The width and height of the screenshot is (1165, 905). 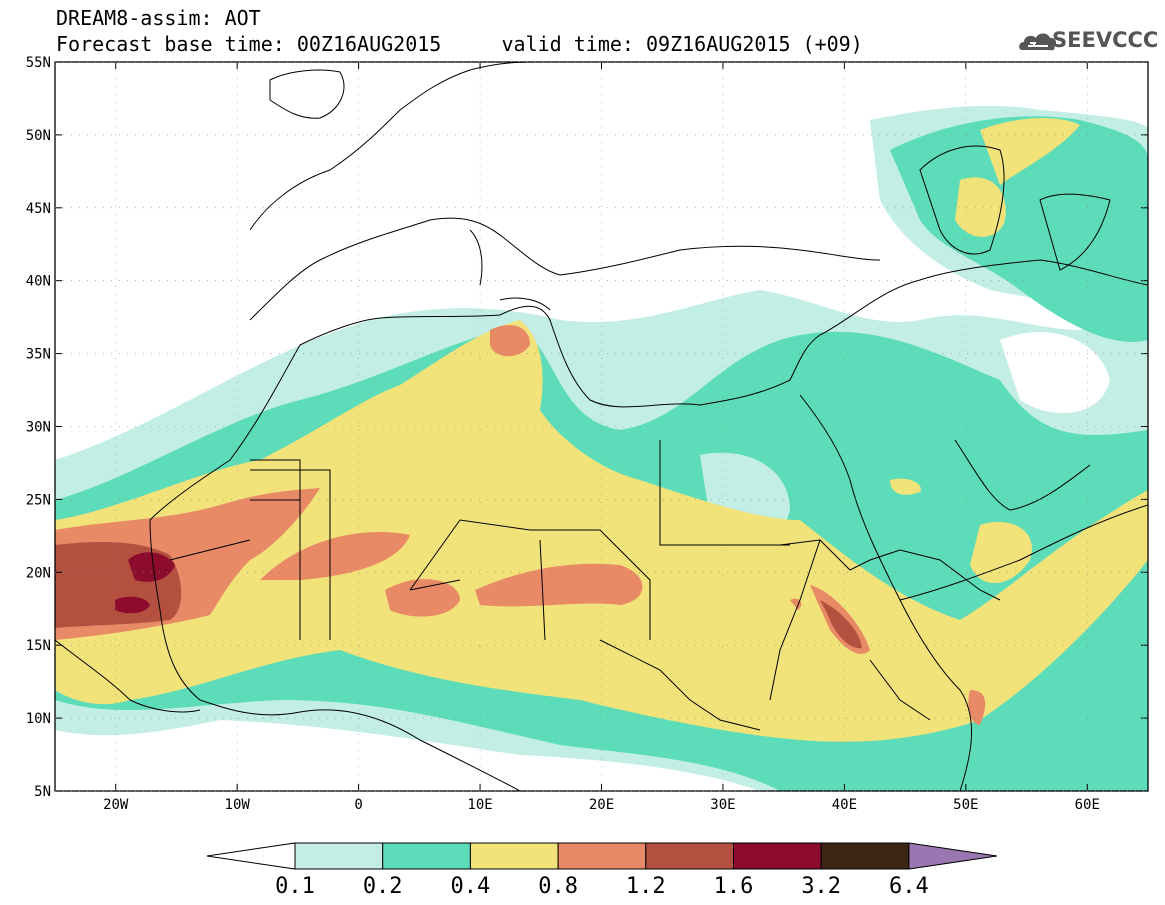 I want to click on colorbar-label: 0.4, so click(x=471, y=886).